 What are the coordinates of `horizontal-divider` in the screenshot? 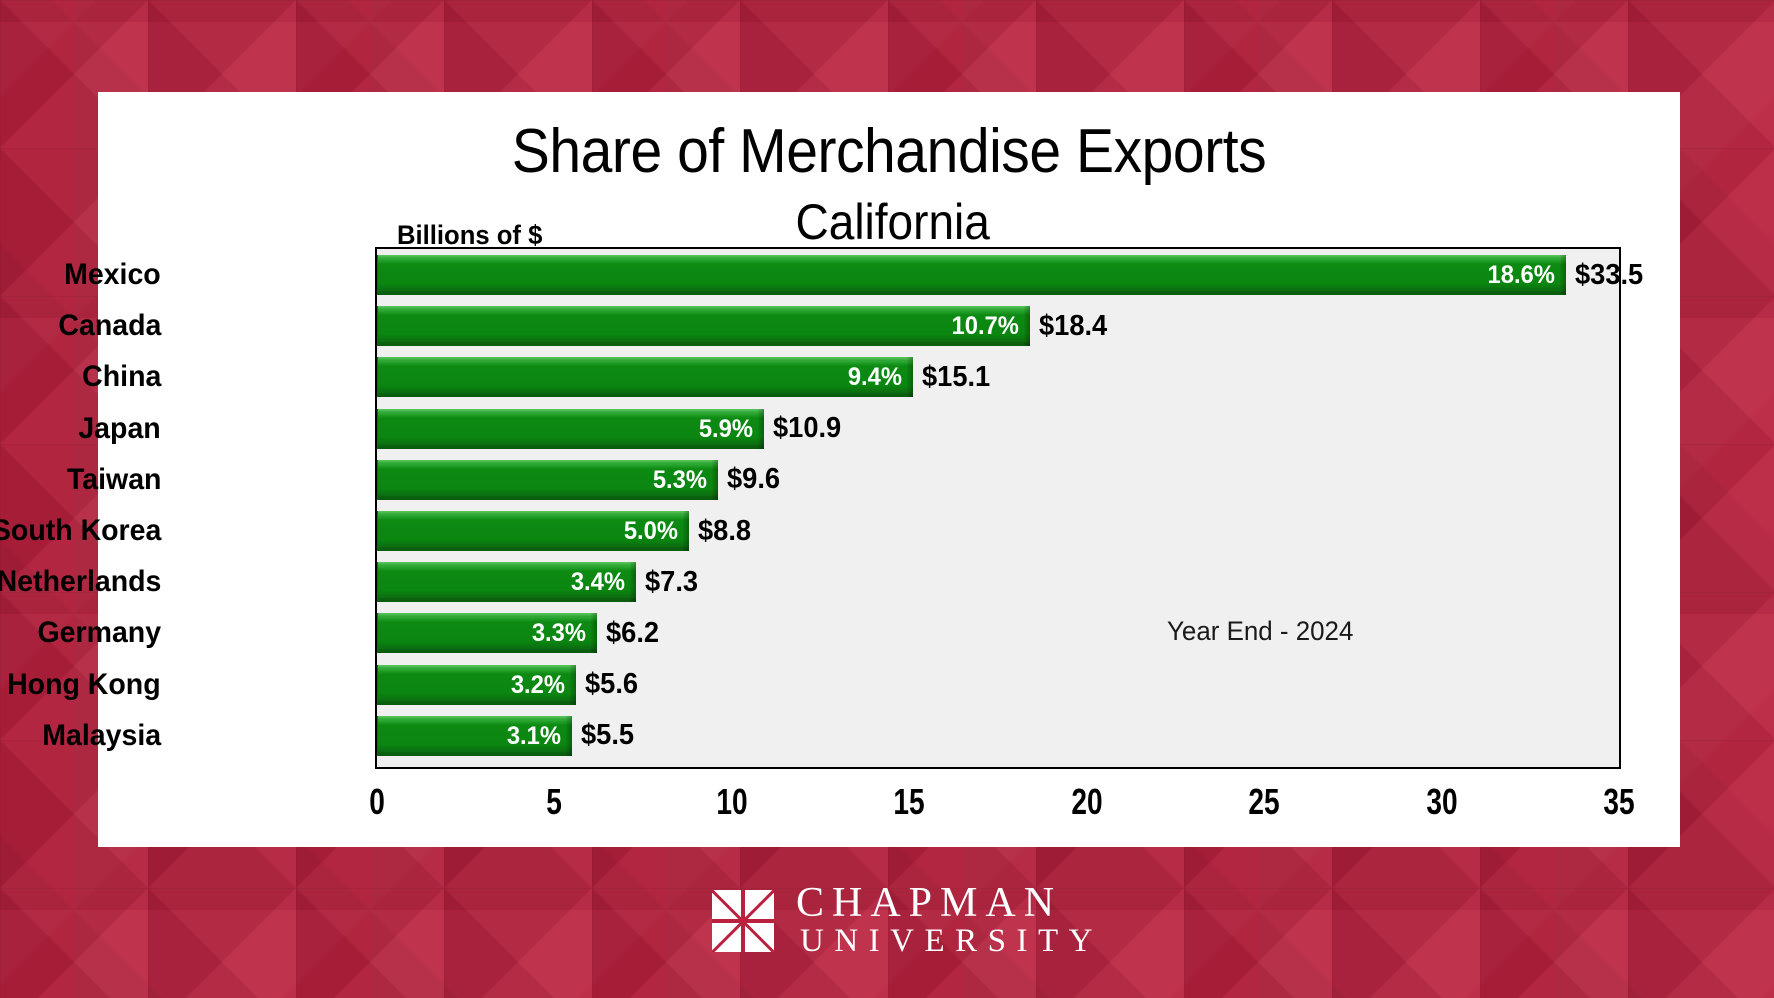 It's located at (743, 921).